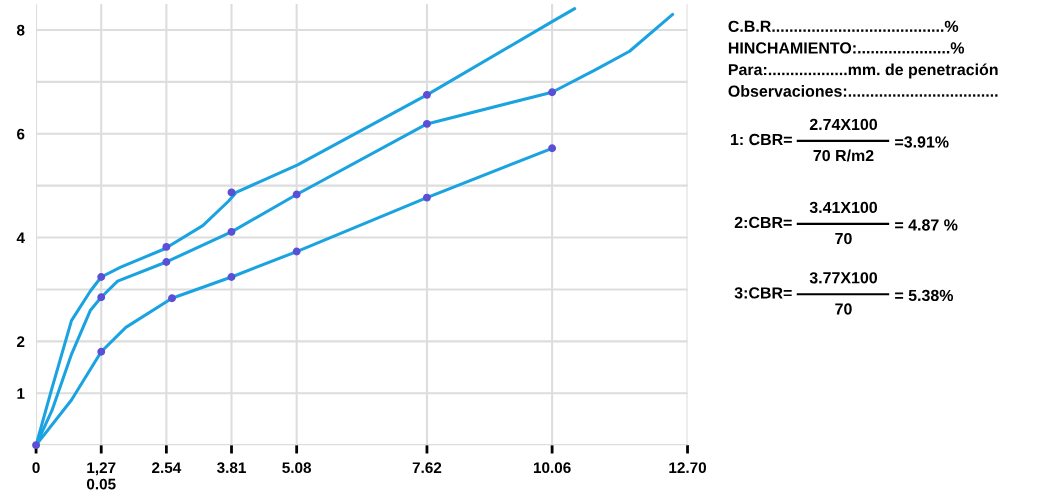 The height and width of the screenshot is (503, 1061). I want to click on text: C.B.R.......................................%, so click(843, 26).